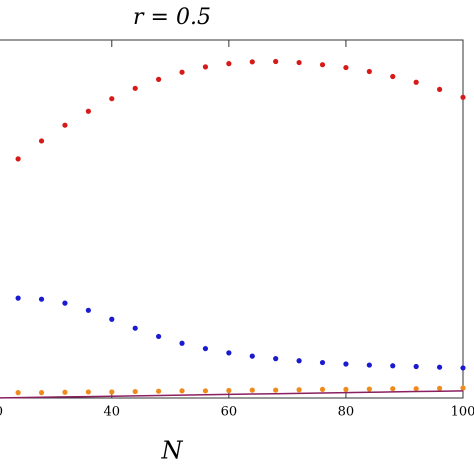 This screenshot has width=474, height=474. I want to click on x-tick-label: 80, so click(346, 412).